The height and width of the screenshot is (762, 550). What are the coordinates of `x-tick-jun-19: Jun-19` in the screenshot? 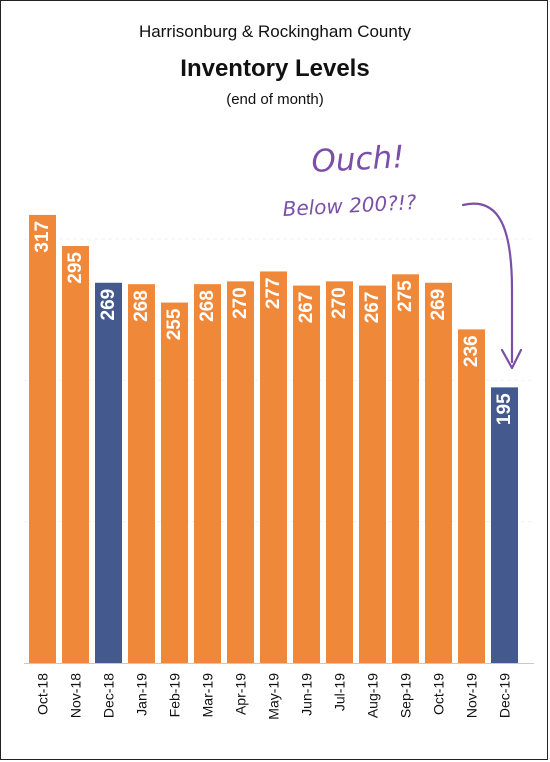 It's located at (307, 694).